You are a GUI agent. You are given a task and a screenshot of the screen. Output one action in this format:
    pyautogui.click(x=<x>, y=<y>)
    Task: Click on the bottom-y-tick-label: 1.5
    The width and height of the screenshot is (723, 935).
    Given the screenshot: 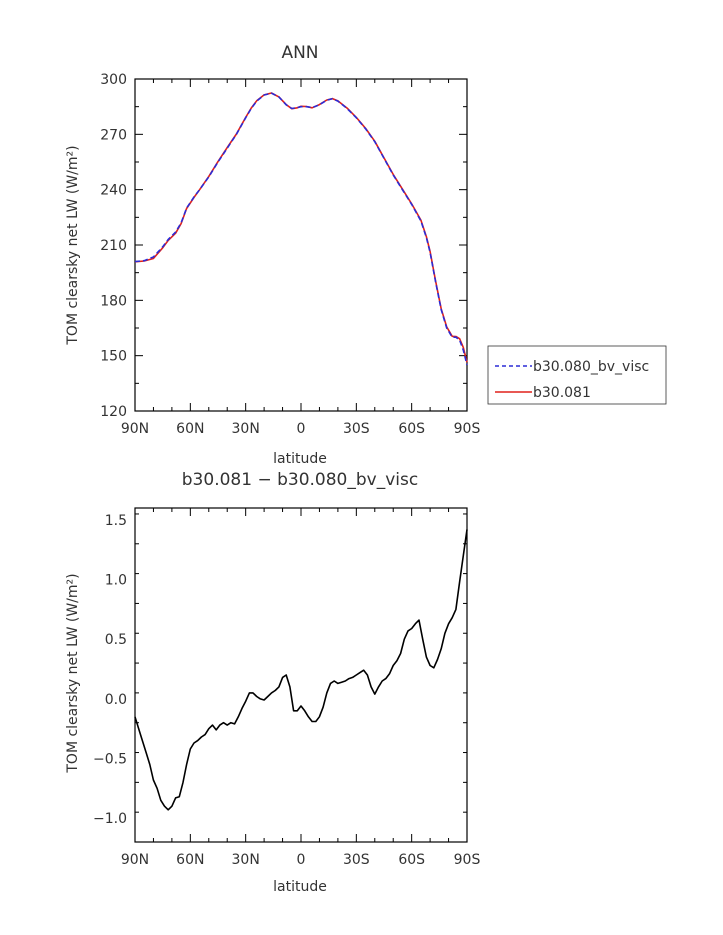 What is the action you would take?
    pyautogui.click(x=116, y=521)
    